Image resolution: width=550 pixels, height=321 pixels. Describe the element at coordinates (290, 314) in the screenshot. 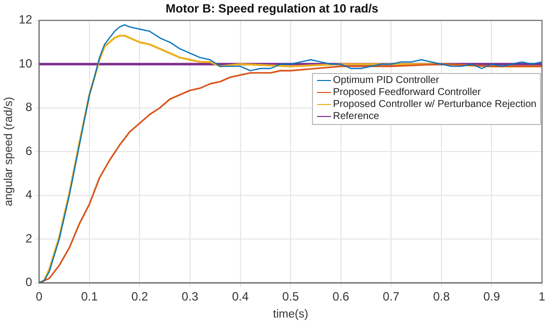

I see `x-axis-title: time(s)` at that location.